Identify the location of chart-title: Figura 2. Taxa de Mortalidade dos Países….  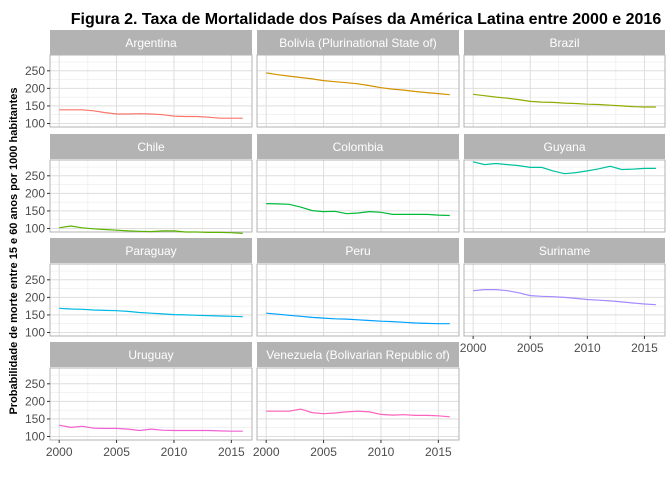
(366, 19).